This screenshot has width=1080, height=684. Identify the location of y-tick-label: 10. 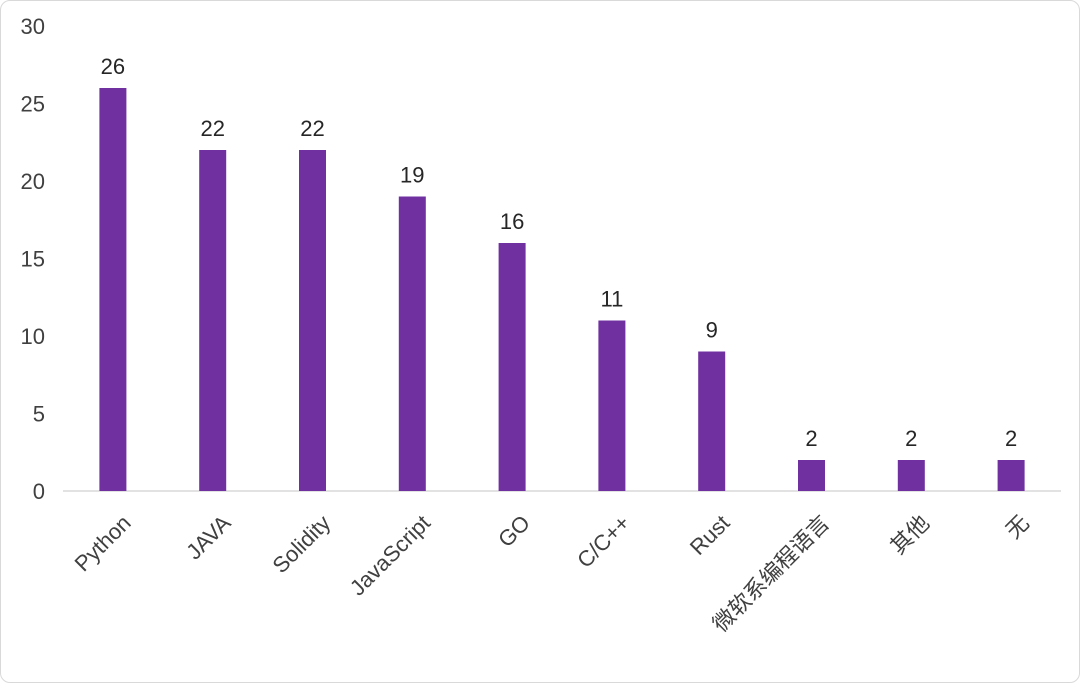
(33, 336).